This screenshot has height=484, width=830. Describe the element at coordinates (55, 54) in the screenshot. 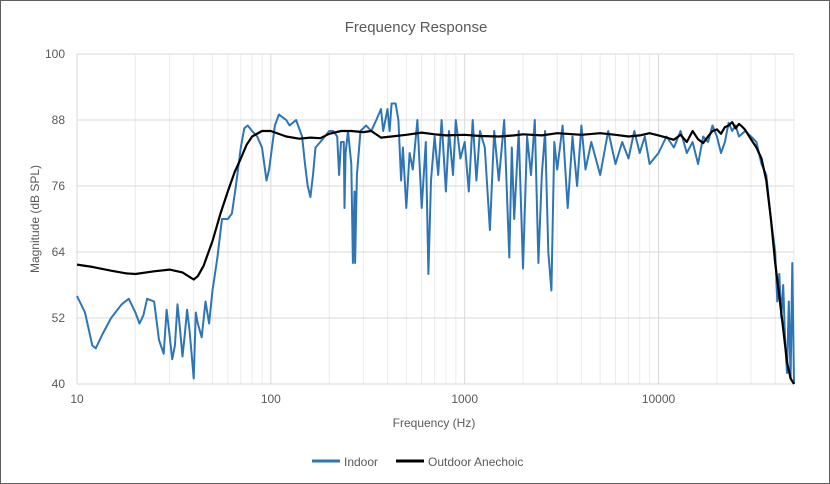

I see `y-tick-label: 100` at that location.